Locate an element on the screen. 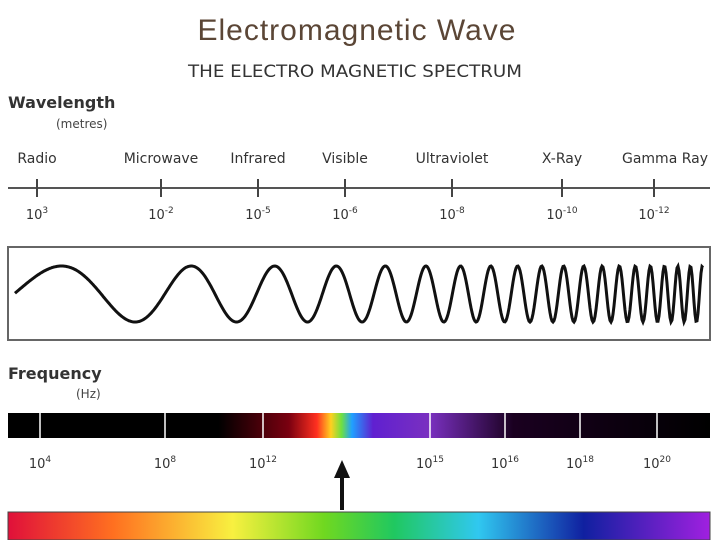 The image size is (720, 540). power-label: 104 is located at coordinates (40, 463).